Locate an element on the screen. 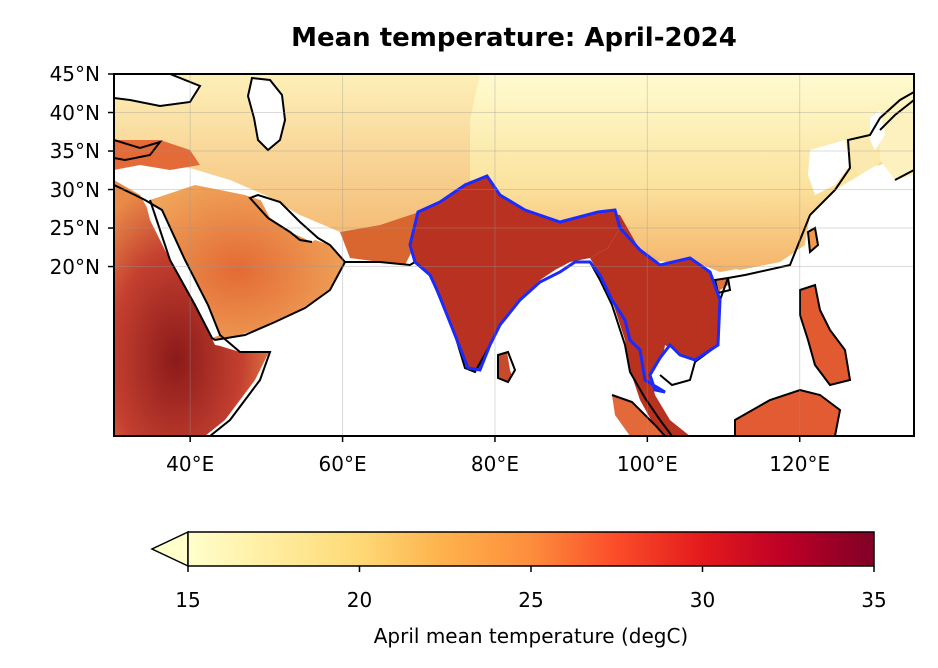  lat-tick-label: 45°N is located at coordinates (74, 74).